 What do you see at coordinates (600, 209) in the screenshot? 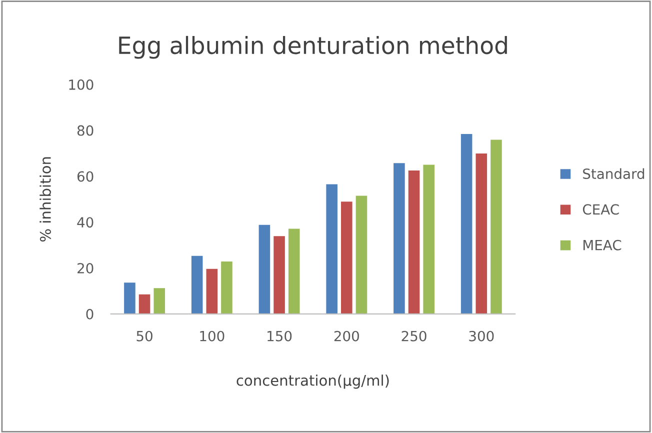
I see `legend-label: CEAC` at bounding box center [600, 209].